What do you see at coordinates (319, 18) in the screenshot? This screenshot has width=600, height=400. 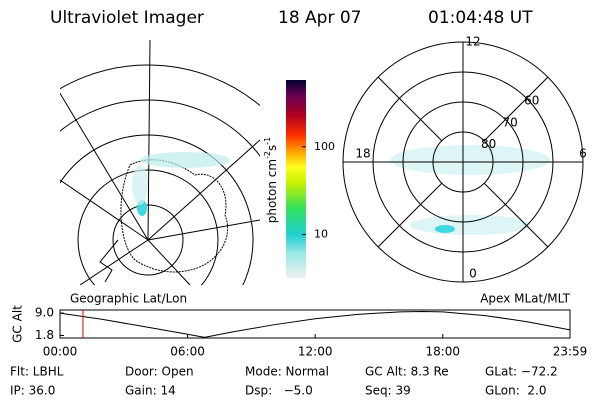 I see `date: 18 Apr 07` at bounding box center [319, 18].